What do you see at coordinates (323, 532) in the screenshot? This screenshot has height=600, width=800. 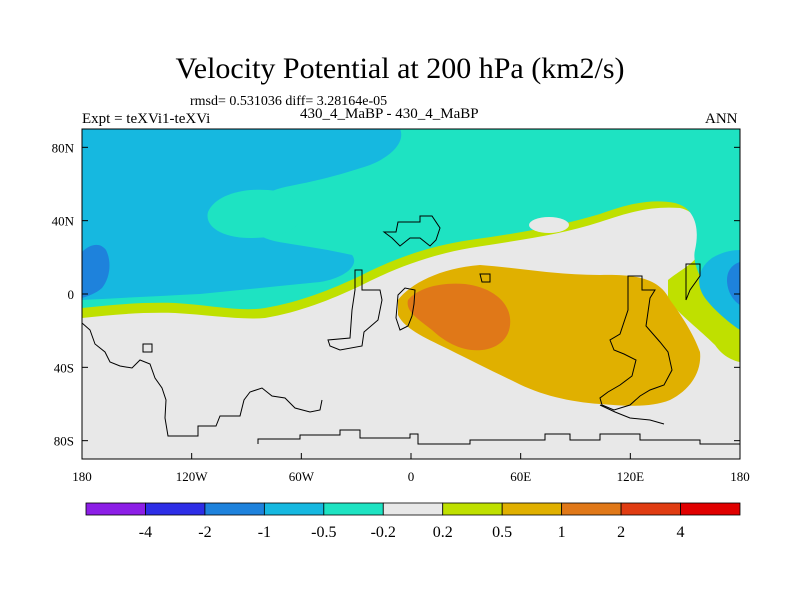 I see `colorbar-label: -0.5` at bounding box center [323, 532].